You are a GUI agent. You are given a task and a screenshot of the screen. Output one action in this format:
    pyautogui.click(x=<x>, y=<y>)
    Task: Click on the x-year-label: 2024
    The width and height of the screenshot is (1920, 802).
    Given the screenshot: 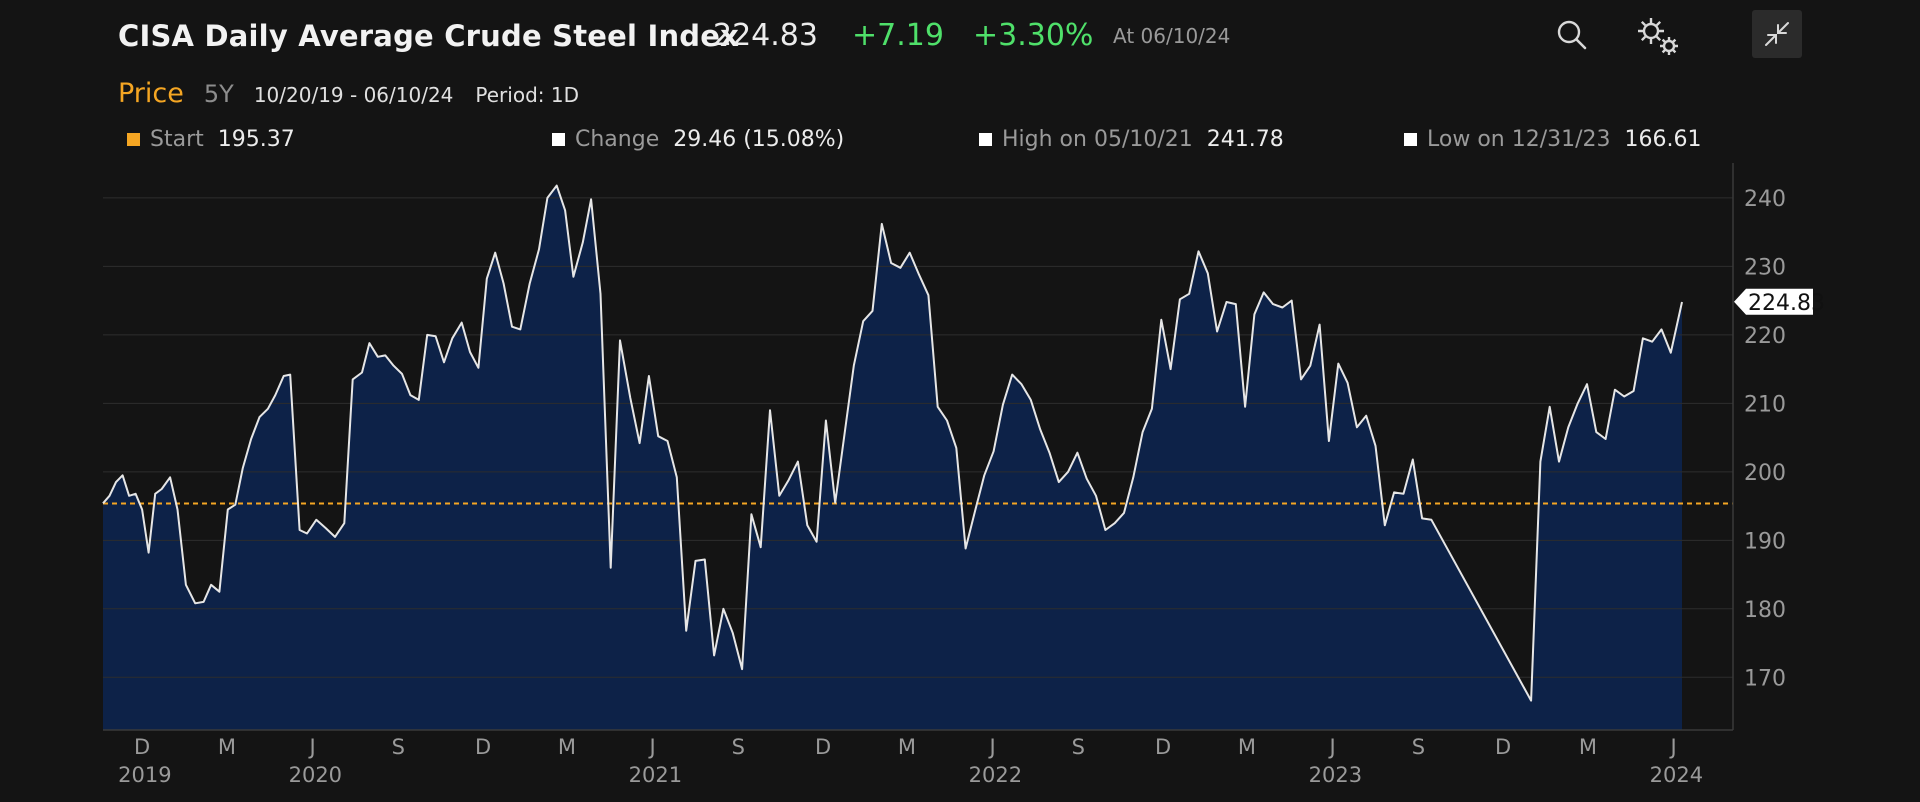 What is the action you would take?
    pyautogui.click(x=1676, y=775)
    